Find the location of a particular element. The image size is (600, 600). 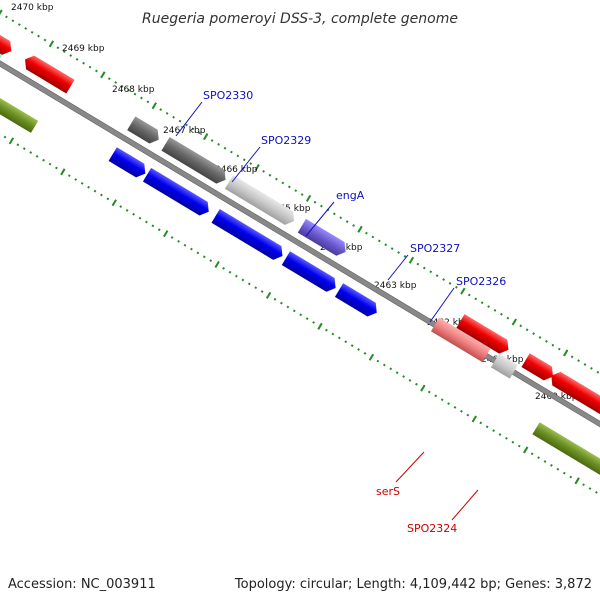

gene-spo2329 is located at coordinates (195, 161).